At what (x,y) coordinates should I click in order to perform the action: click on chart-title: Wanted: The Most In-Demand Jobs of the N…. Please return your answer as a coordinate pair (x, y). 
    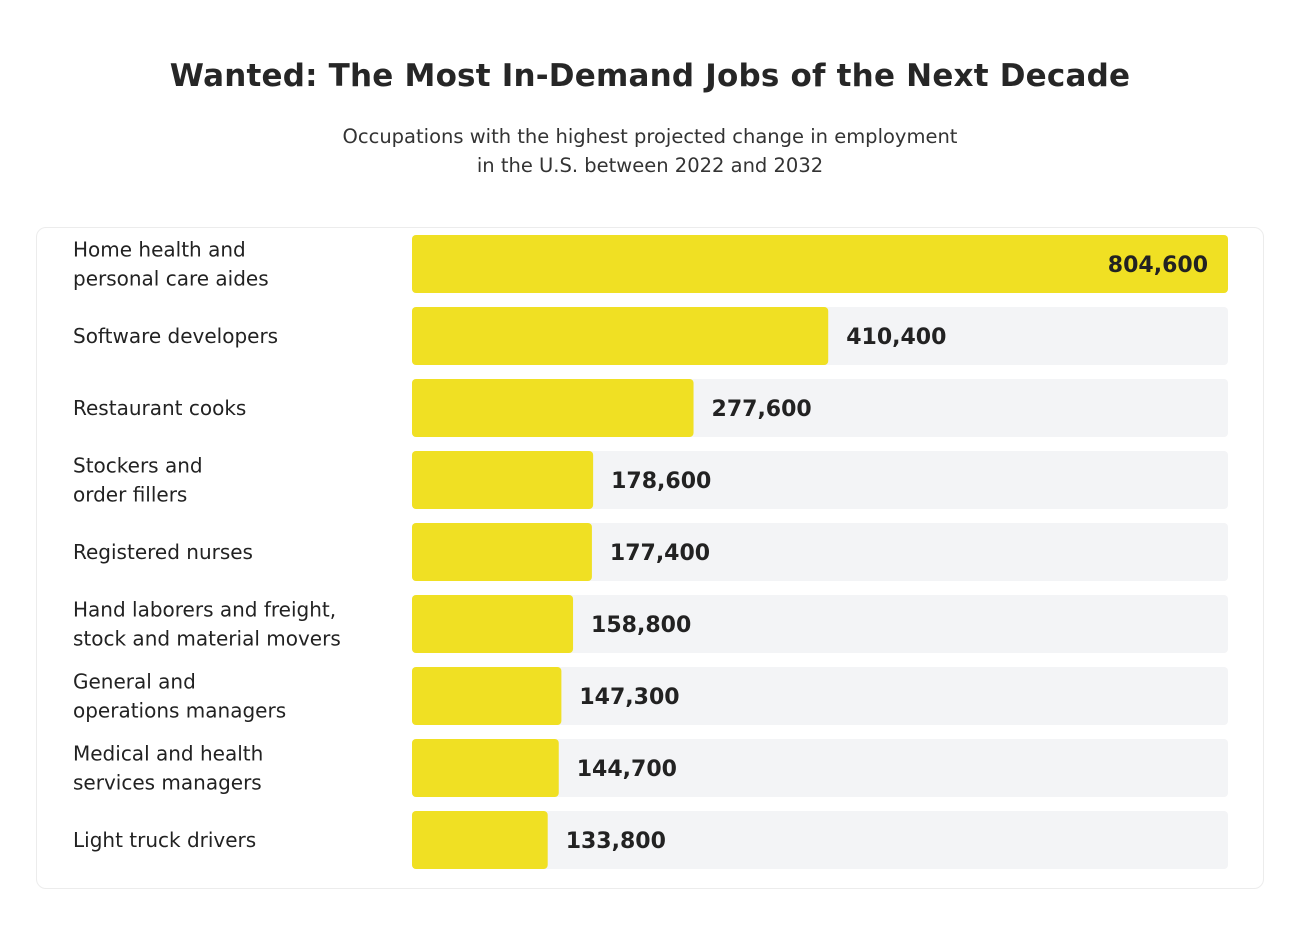
    Looking at the image, I should click on (650, 76).